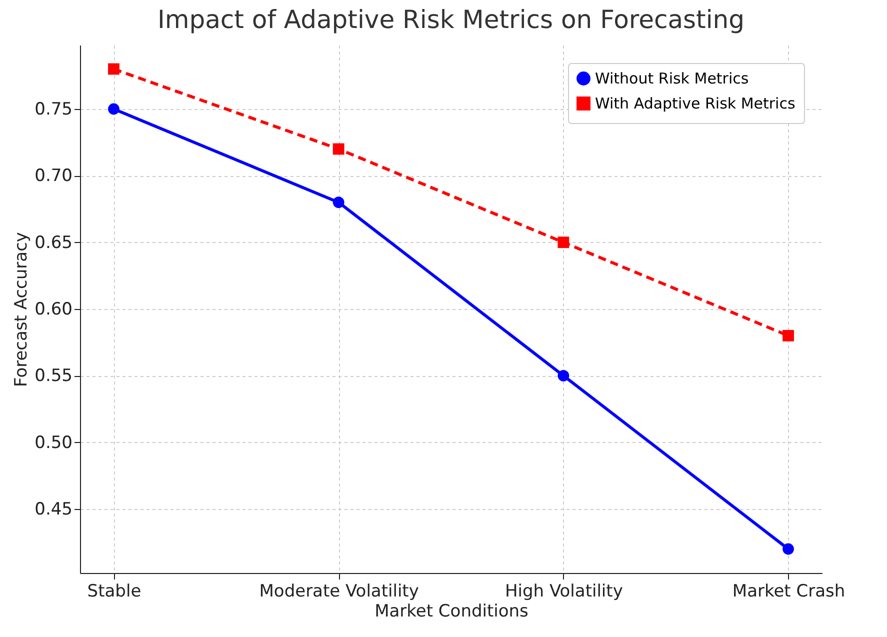 This screenshot has height=637, width=887. Describe the element at coordinates (53, 242) in the screenshot. I see `y-tick-label: 0.65` at that location.